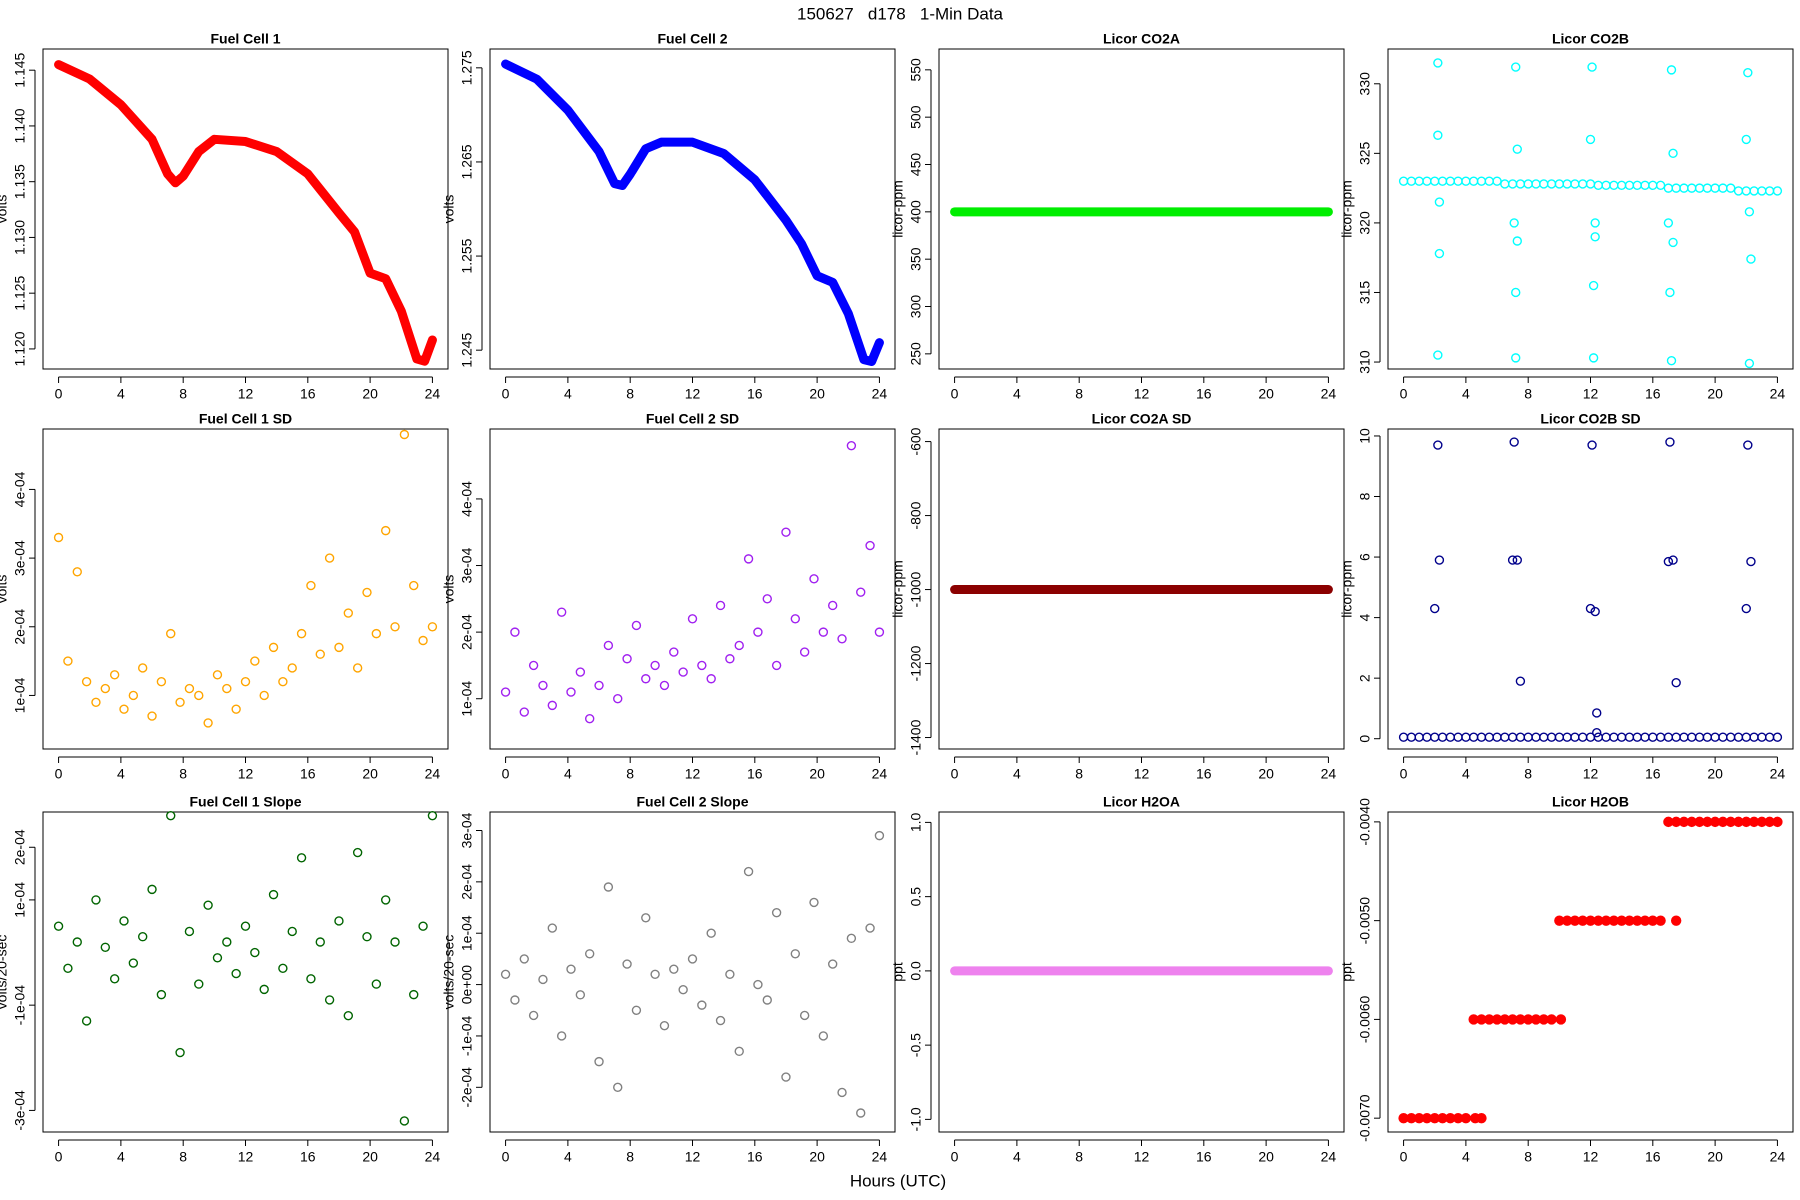  I want to click on y-tick-label: 1.0, so click(916, 822).